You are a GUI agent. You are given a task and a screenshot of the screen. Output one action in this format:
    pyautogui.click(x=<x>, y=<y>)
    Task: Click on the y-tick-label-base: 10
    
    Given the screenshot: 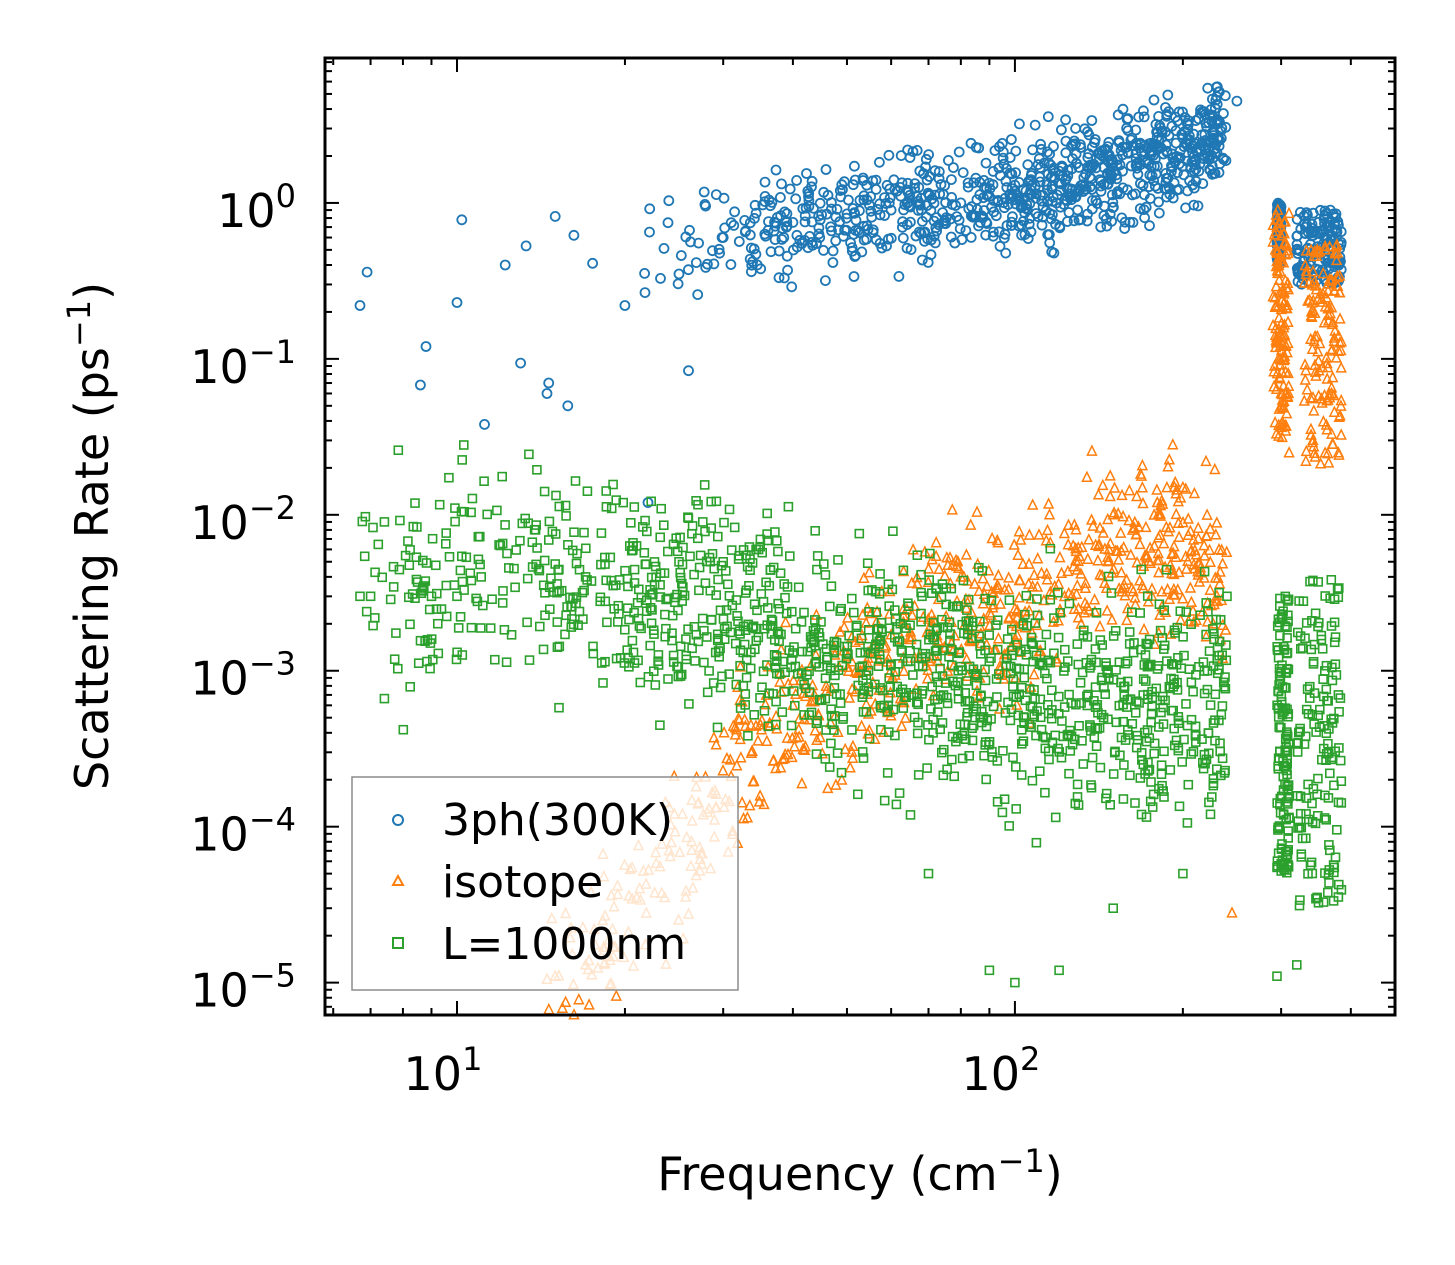 What is the action you would take?
    pyautogui.click(x=219, y=367)
    